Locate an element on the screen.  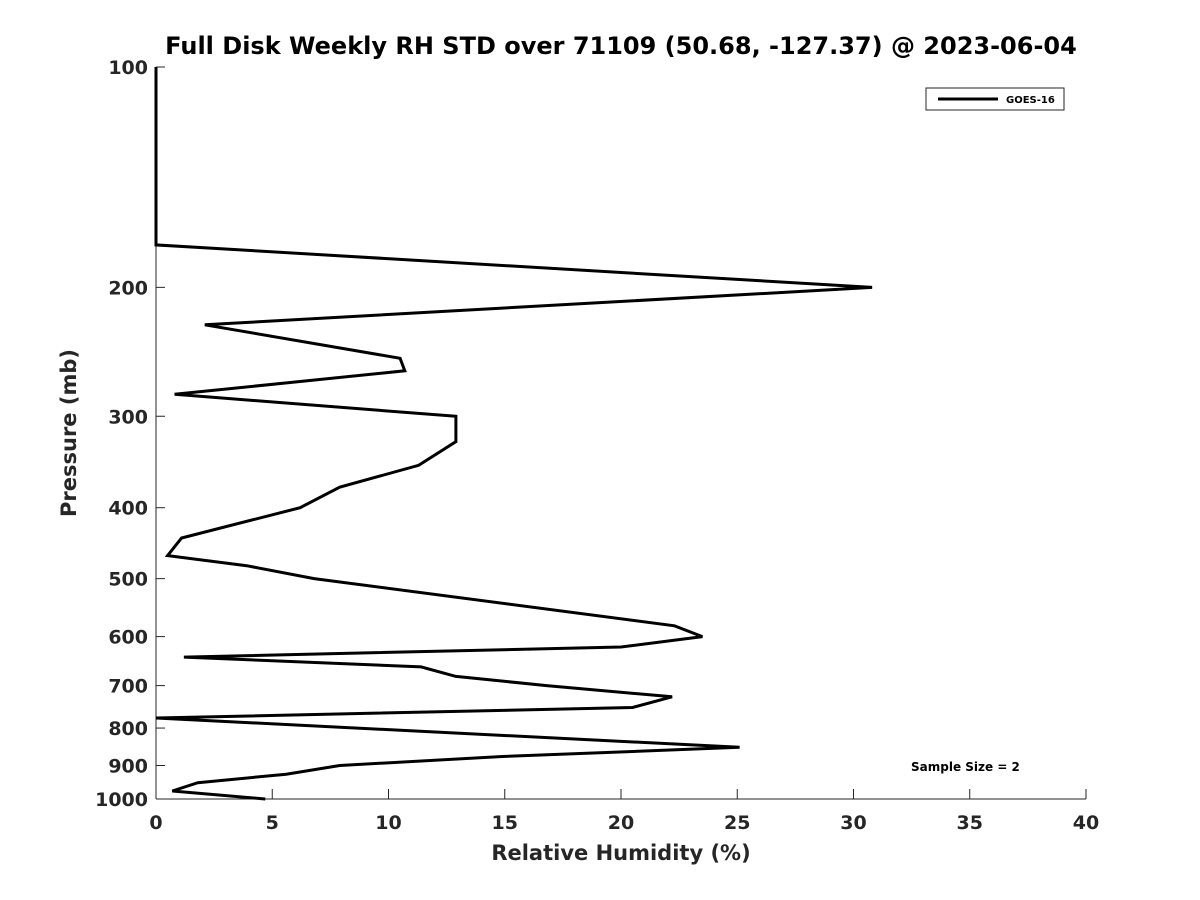
y-tick-label: 1000 is located at coordinates (121, 800).